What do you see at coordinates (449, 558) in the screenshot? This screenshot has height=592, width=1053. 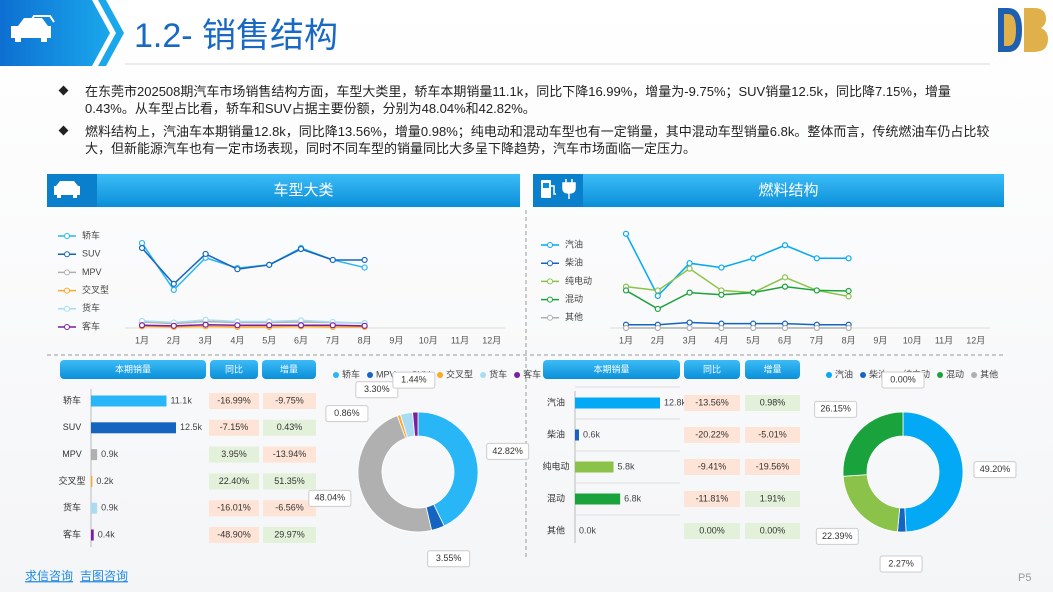 I see `donut-label: 3.55%` at bounding box center [449, 558].